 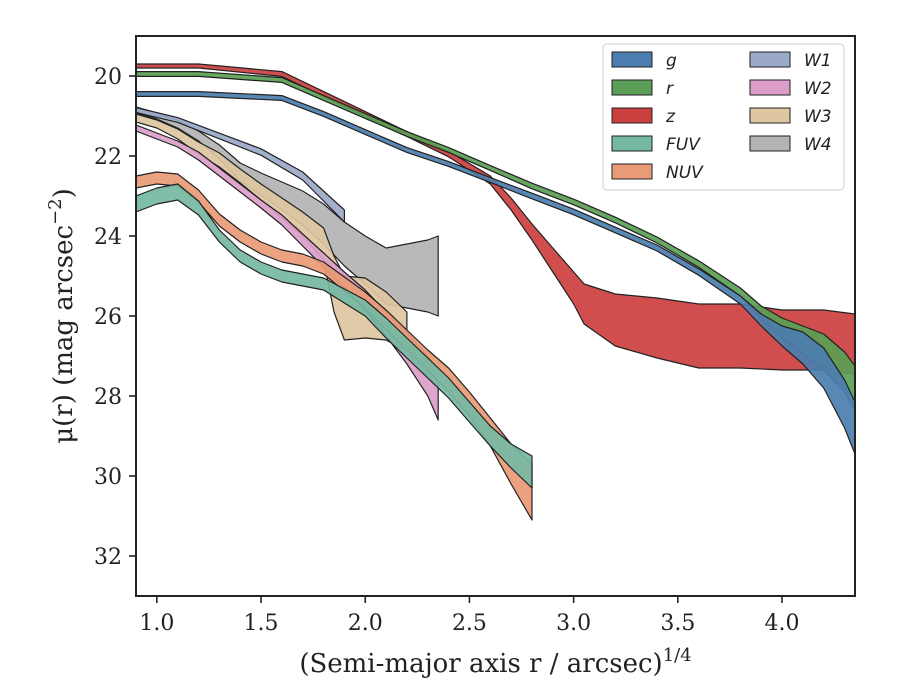 What do you see at coordinates (770, 143) in the screenshot?
I see `legend-swatch-w4` at bounding box center [770, 143].